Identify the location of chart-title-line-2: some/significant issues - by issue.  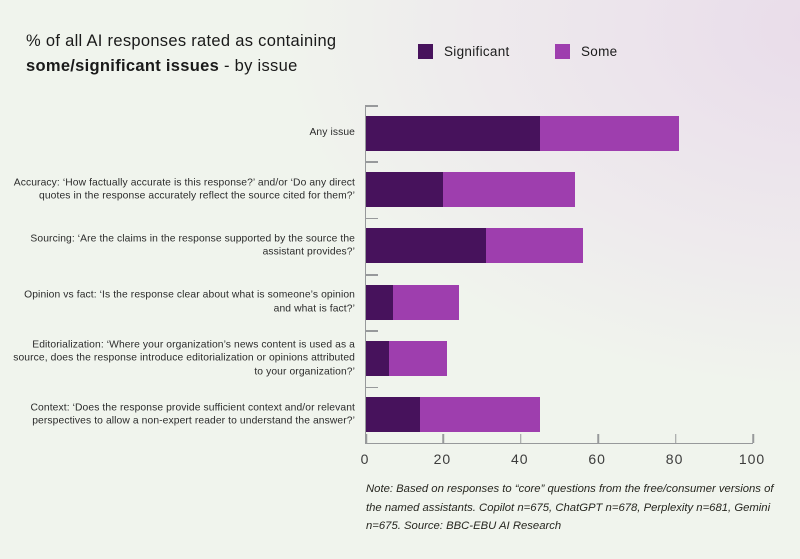
(181, 66).